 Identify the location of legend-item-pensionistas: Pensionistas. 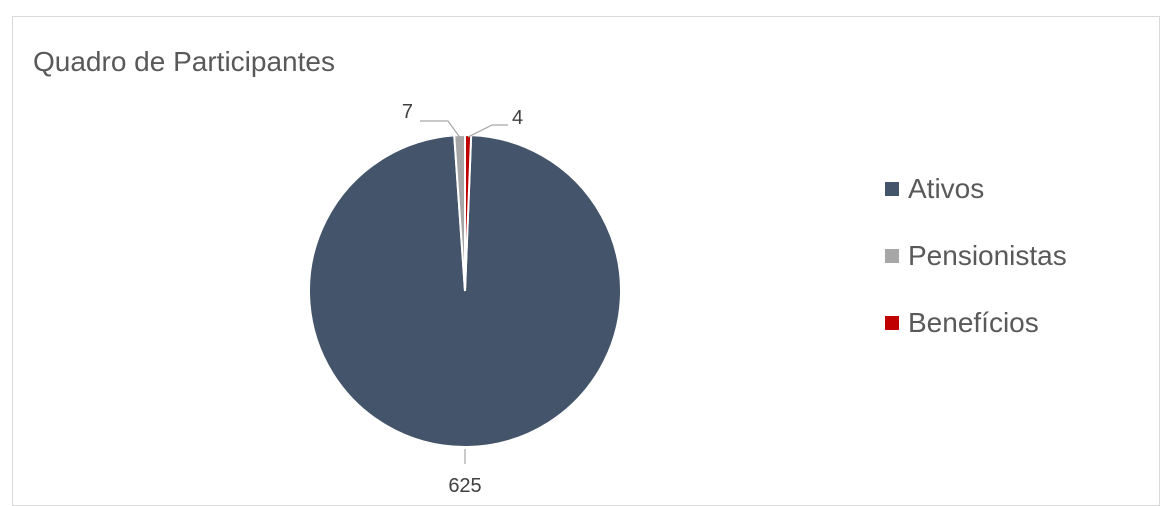
(976, 256).